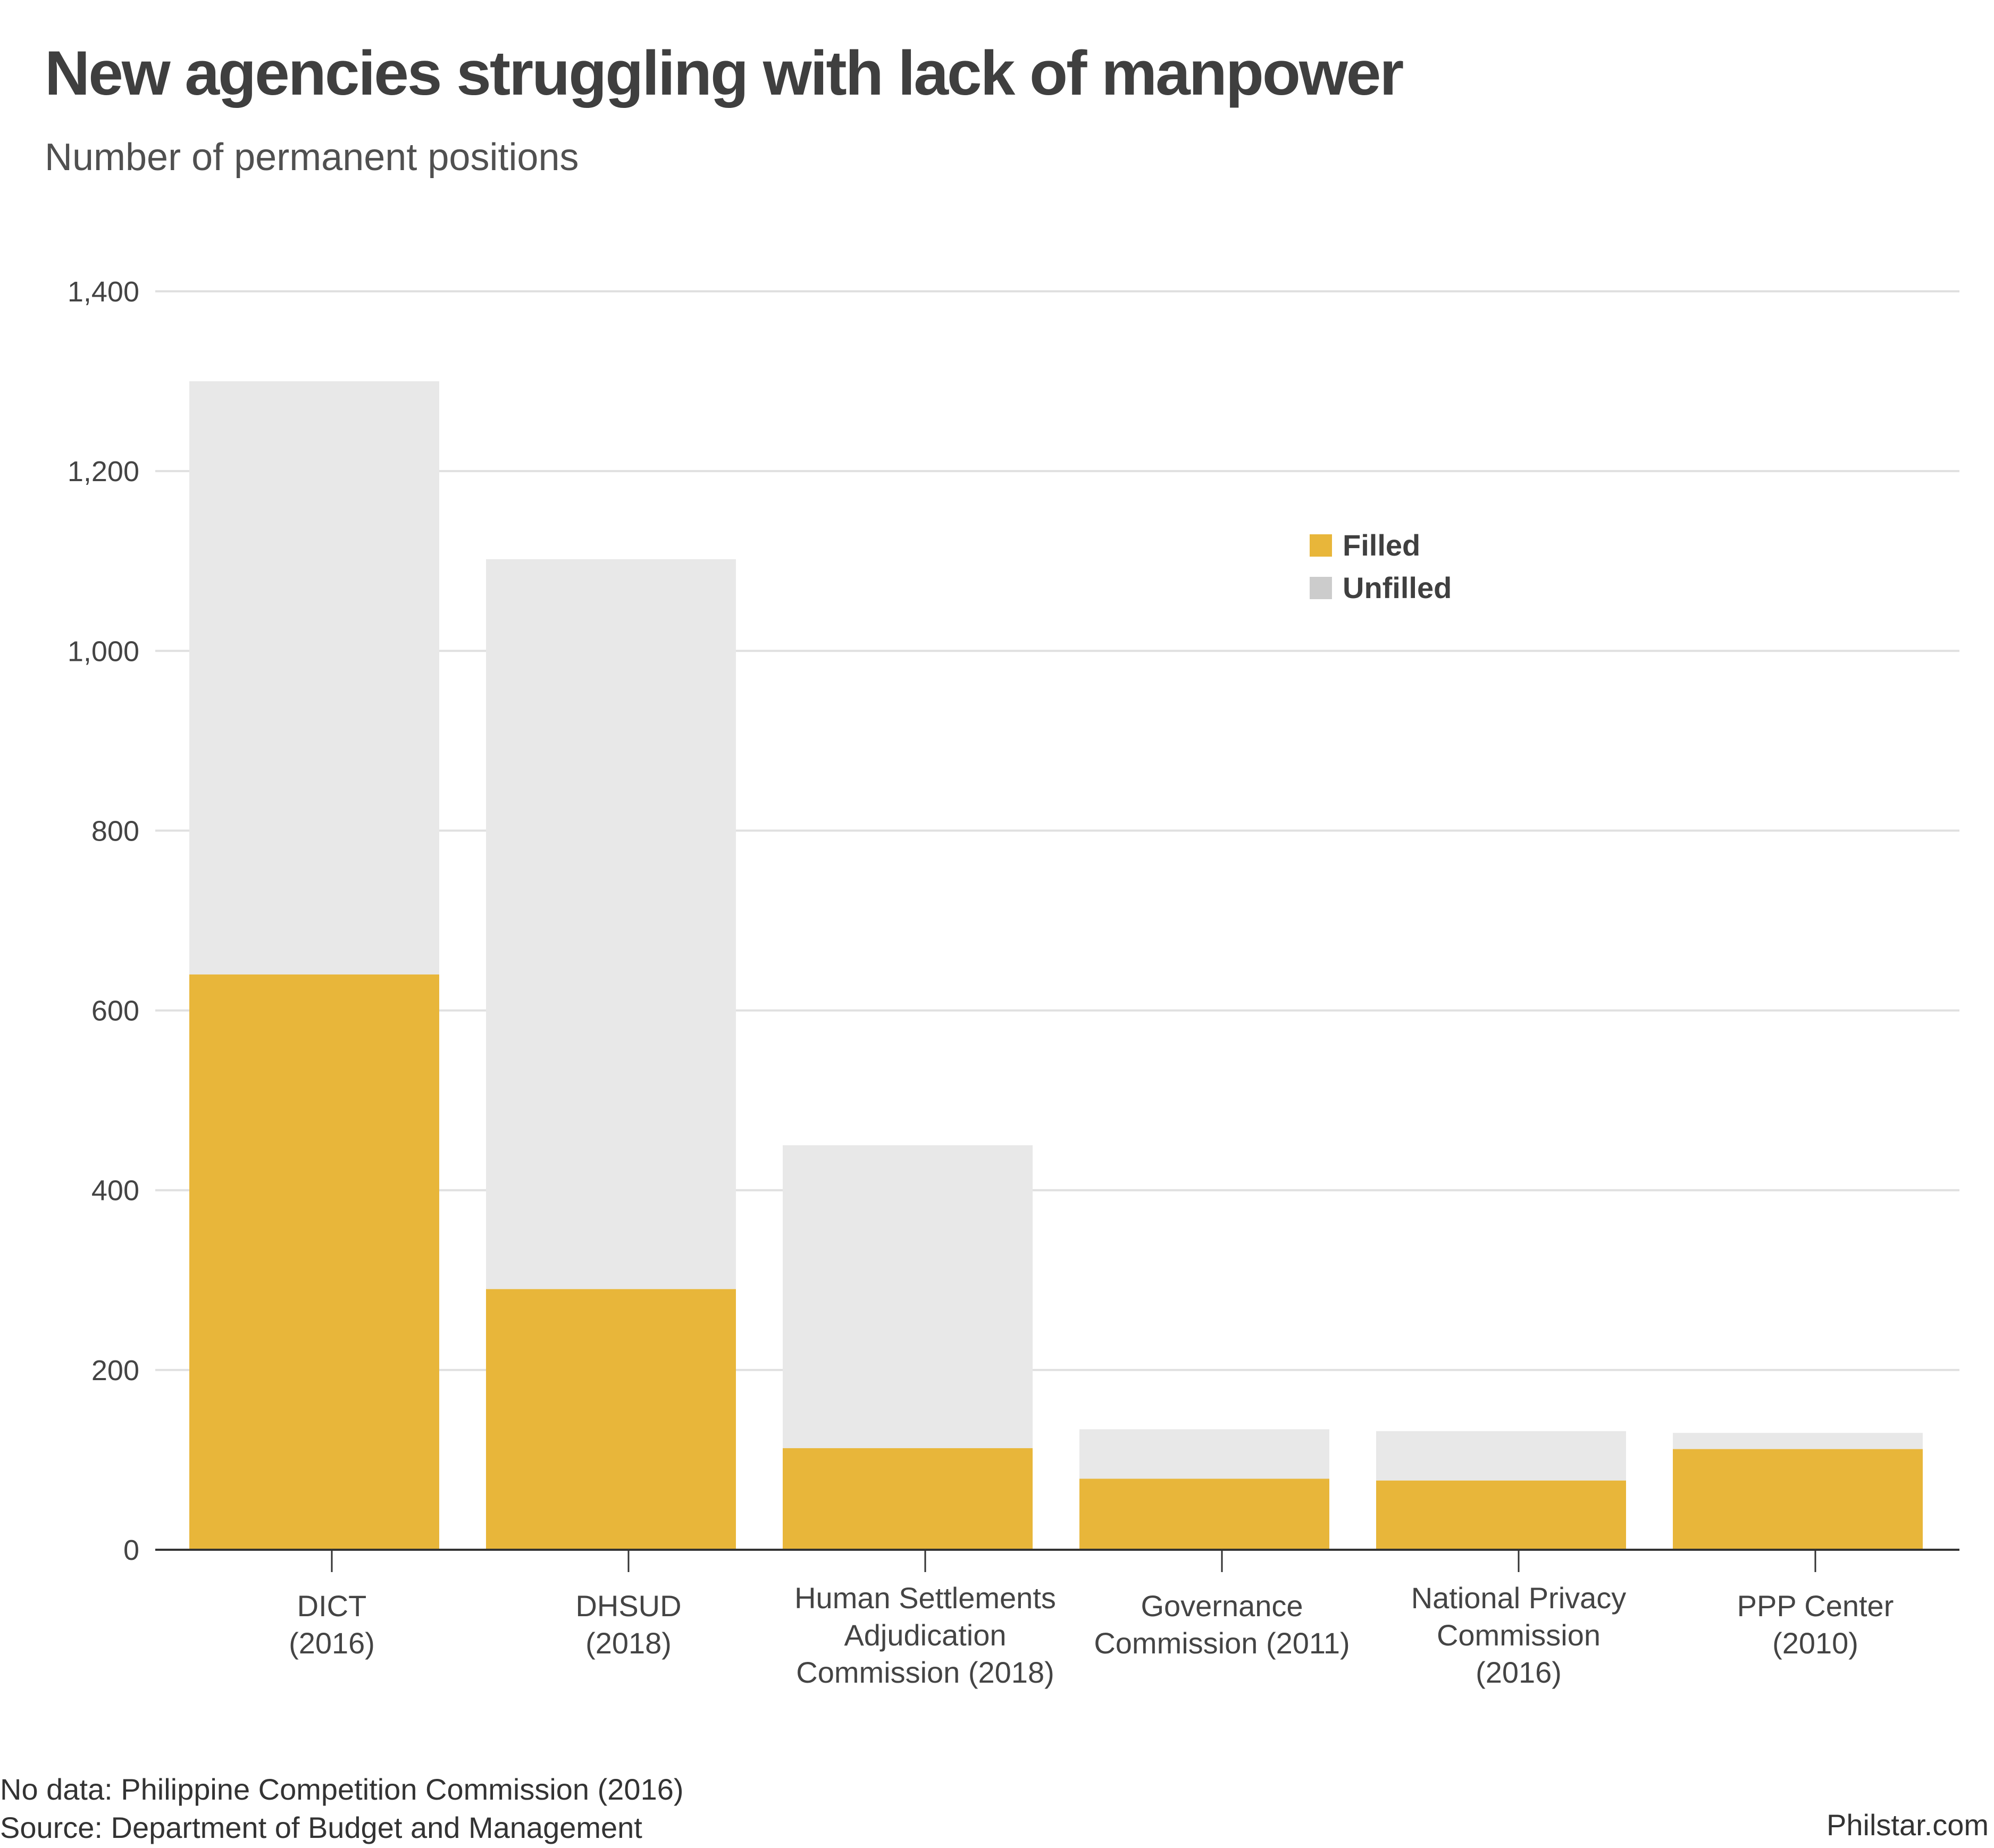  What do you see at coordinates (925, 1598) in the screenshot?
I see `x-category-label-line: Human Settlements` at bounding box center [925, 1598].